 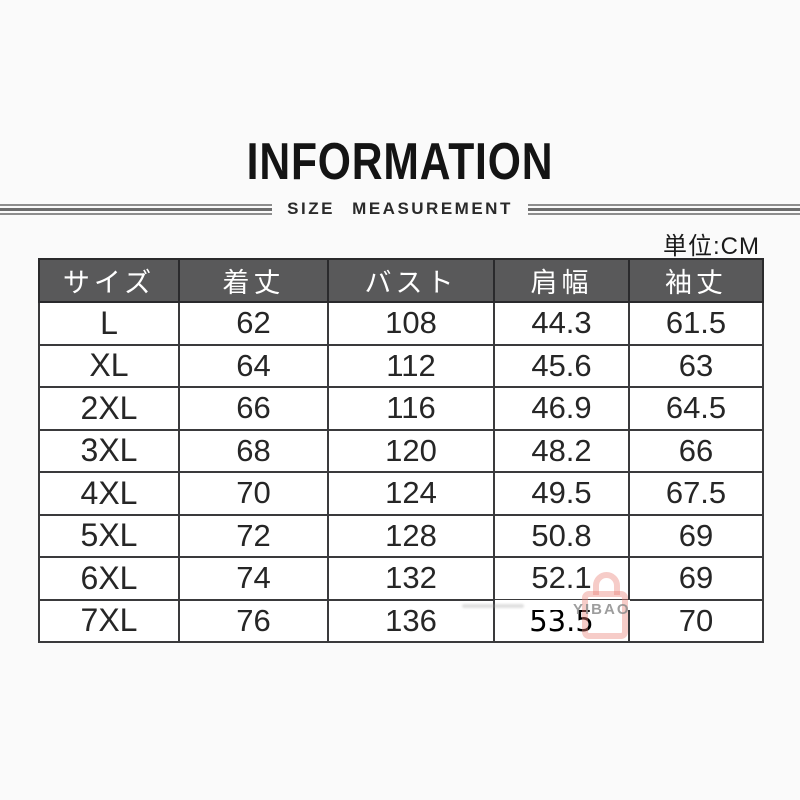 I want to click on table-header-row: サイズ 着丈 バスト 肩幅 袖丈, so click(x=401, y=280).